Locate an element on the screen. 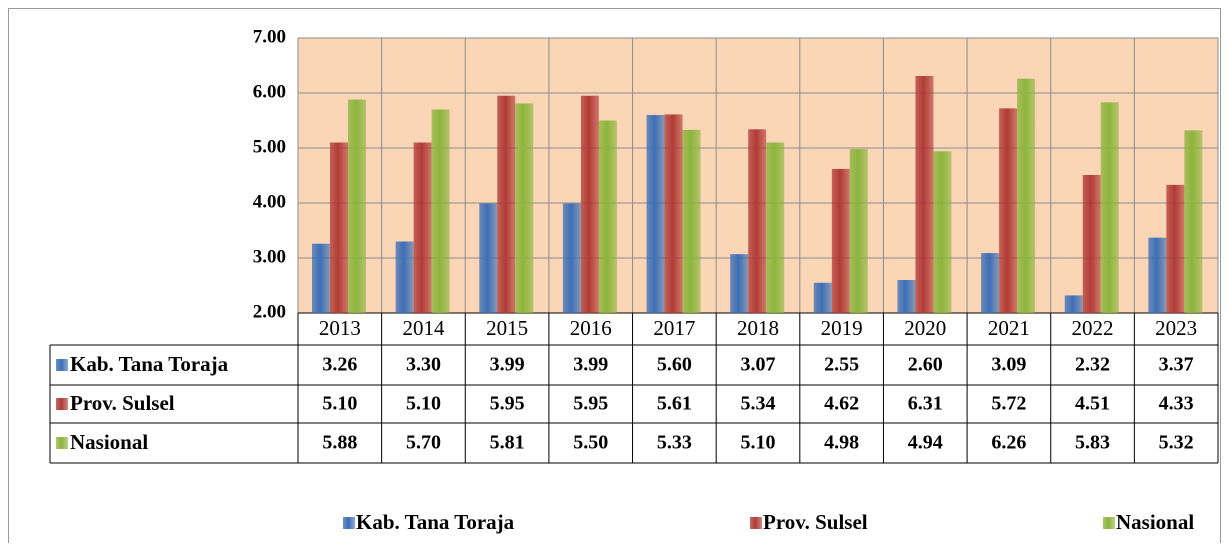 The height and width of the screenshot is (548, 1229). y-tick-label: 3.00 is located at coordinates (269, 256).